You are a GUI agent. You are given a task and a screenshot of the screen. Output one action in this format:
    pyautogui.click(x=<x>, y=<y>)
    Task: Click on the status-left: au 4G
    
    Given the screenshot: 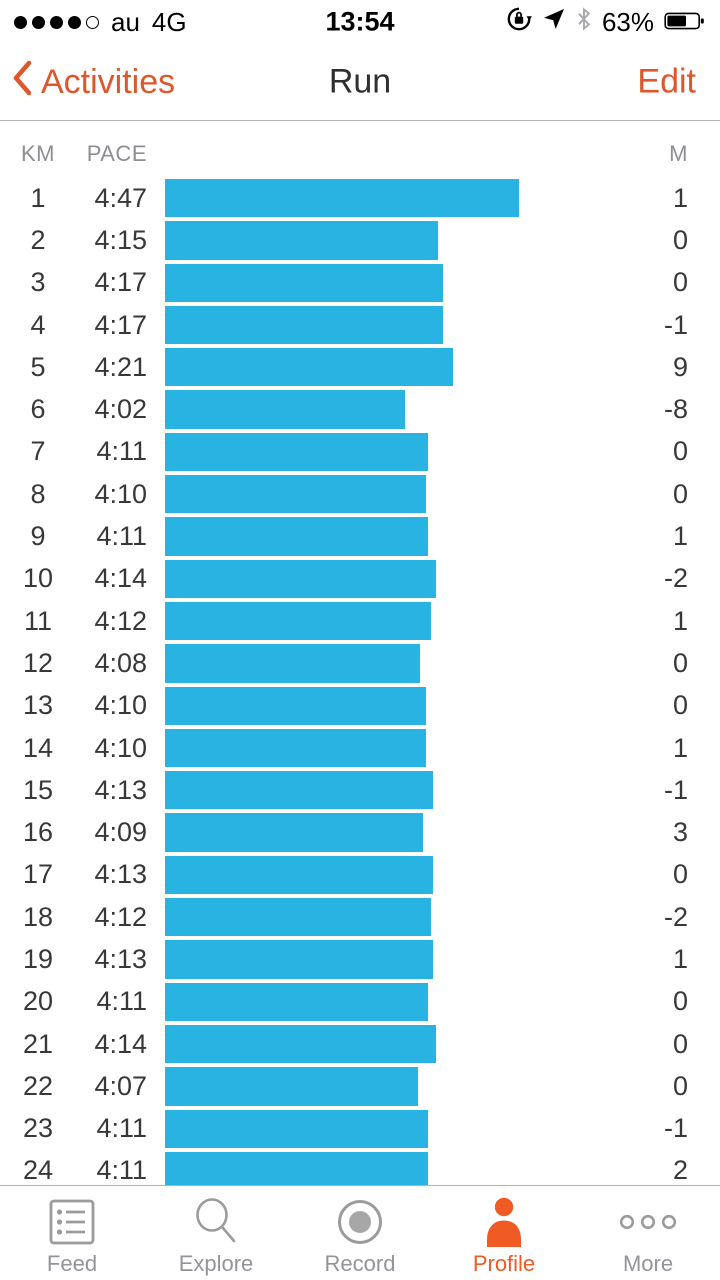 What is the action you would take?
    pyautogui.click(x=100, y=22)
    